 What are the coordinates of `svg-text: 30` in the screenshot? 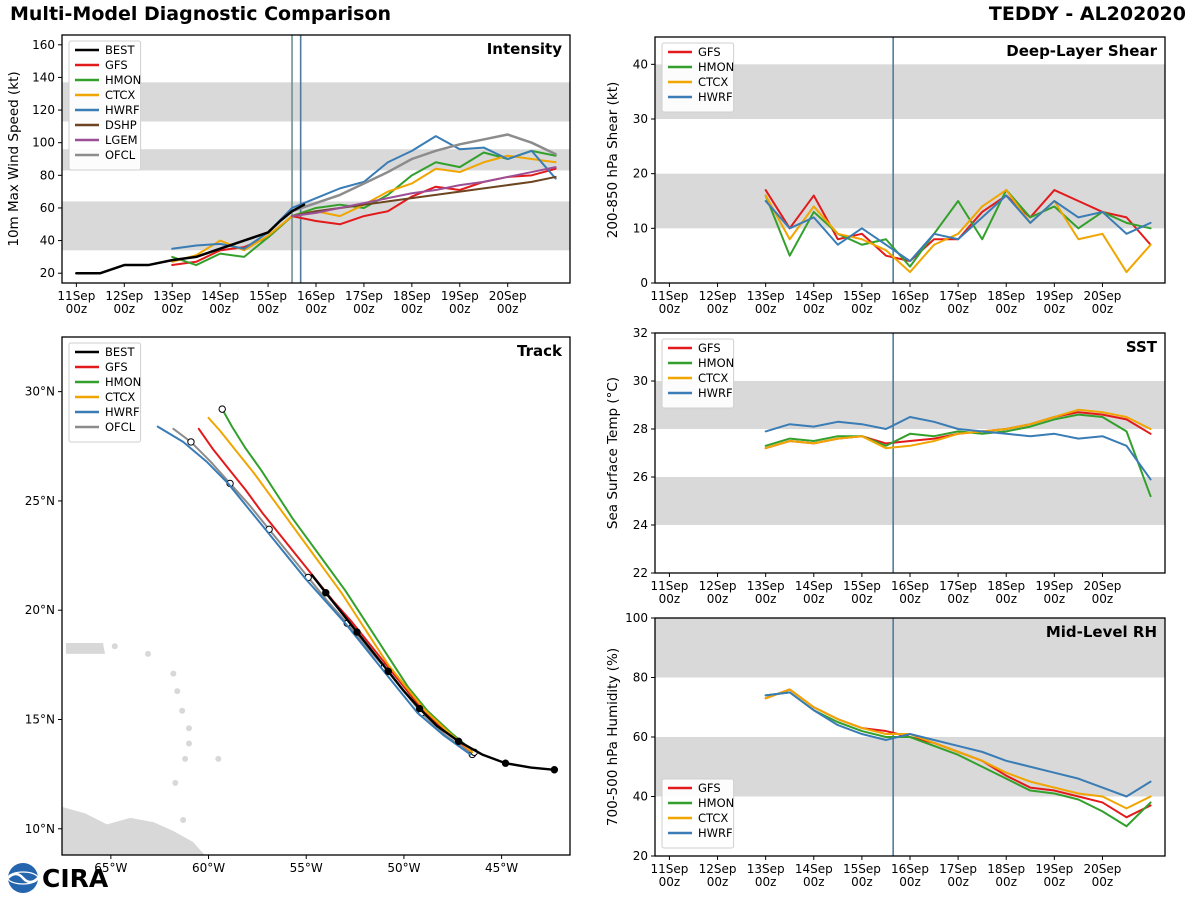 It's located at (640, 119).